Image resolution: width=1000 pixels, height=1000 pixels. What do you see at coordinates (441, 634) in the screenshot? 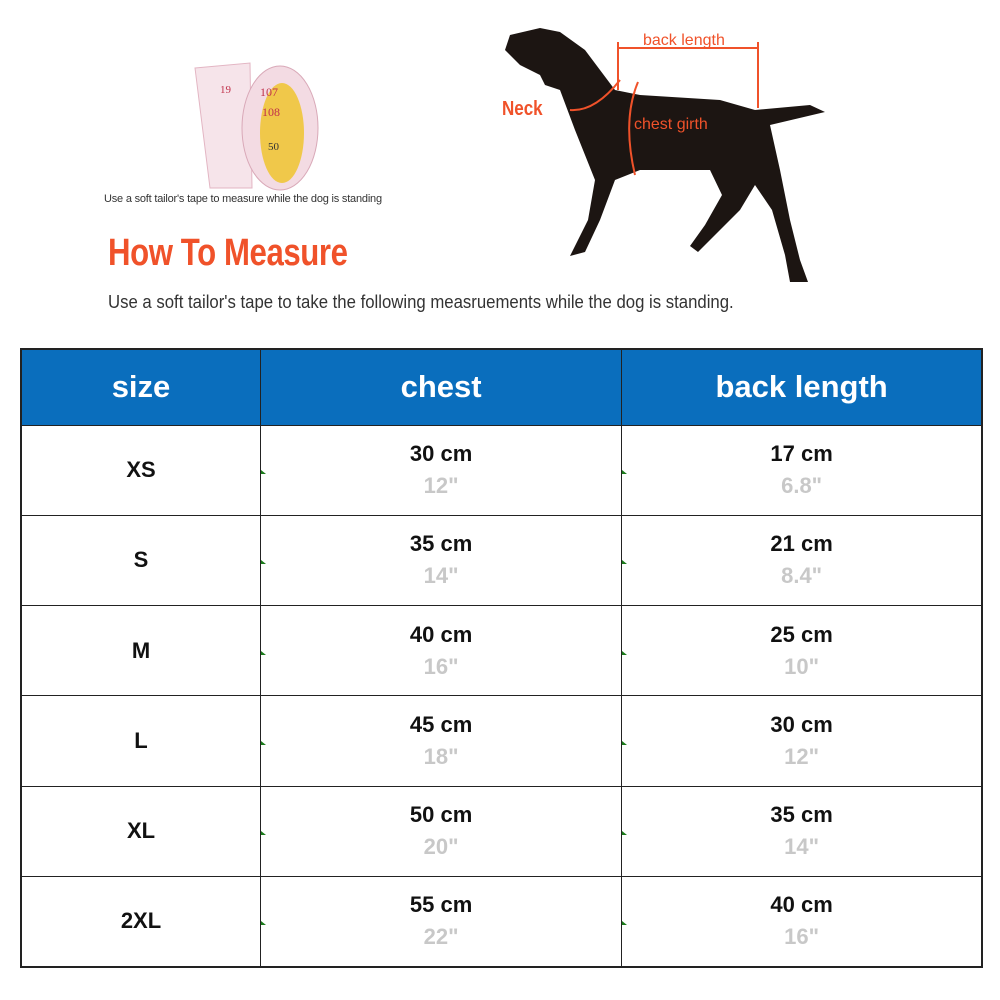
I see `chest-cm: 40 cm` at bounding box center [441, 634].